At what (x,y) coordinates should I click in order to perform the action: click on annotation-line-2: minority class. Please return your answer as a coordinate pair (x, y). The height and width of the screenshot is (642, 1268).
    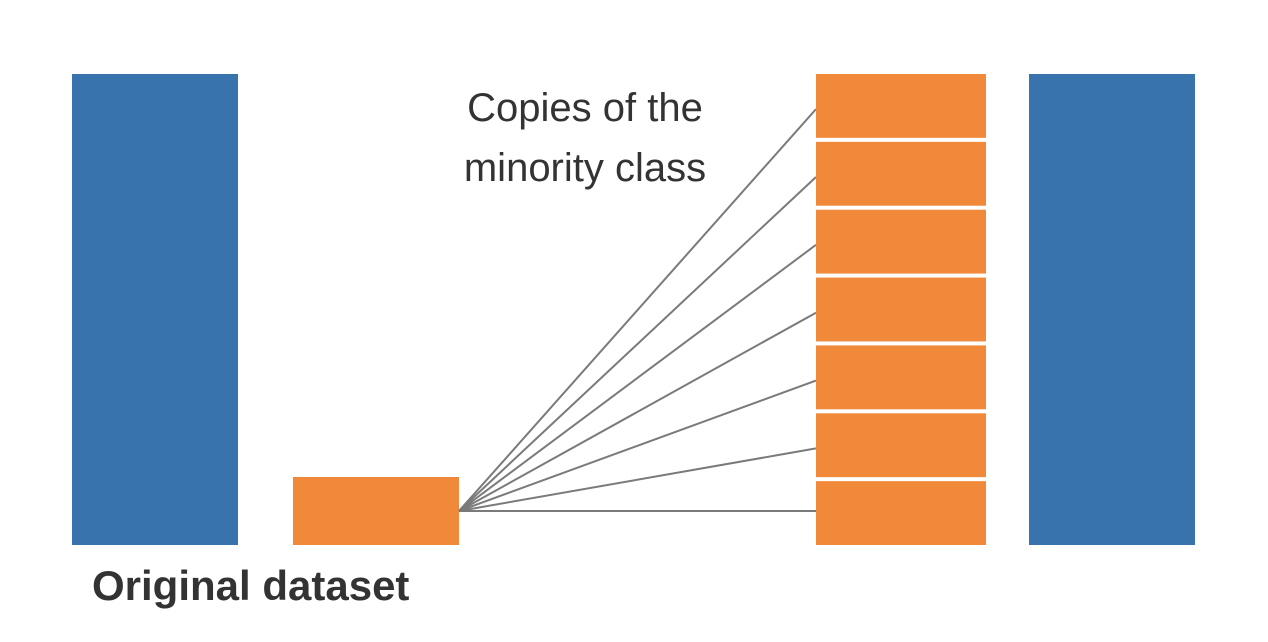
    Looking at the image, I should click on (585, 168).